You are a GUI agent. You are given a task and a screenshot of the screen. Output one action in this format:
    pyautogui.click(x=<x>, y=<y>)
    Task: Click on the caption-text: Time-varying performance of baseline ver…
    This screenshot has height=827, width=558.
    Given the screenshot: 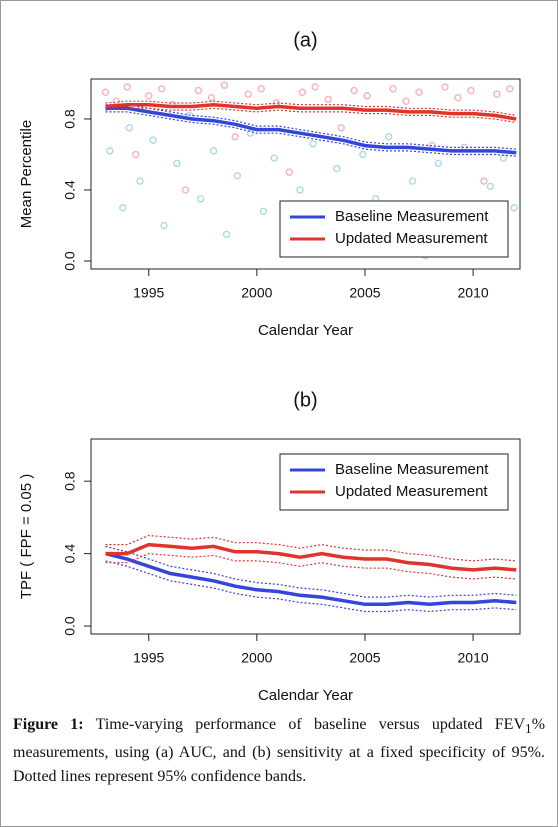 What is the action you would take?
    pyautogui.click(x=310, y=724)
    